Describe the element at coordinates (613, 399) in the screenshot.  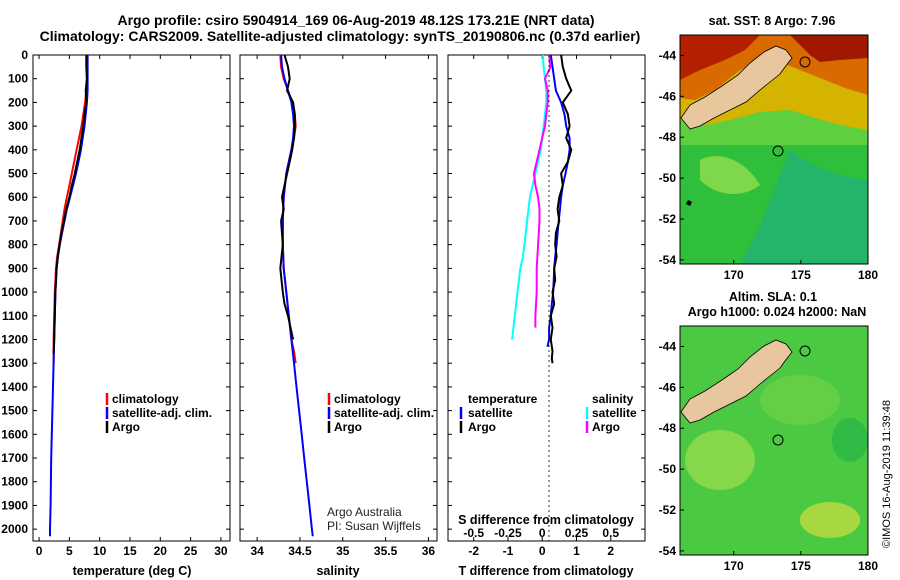
I see `legend-label-salinity: salinity` at that location.